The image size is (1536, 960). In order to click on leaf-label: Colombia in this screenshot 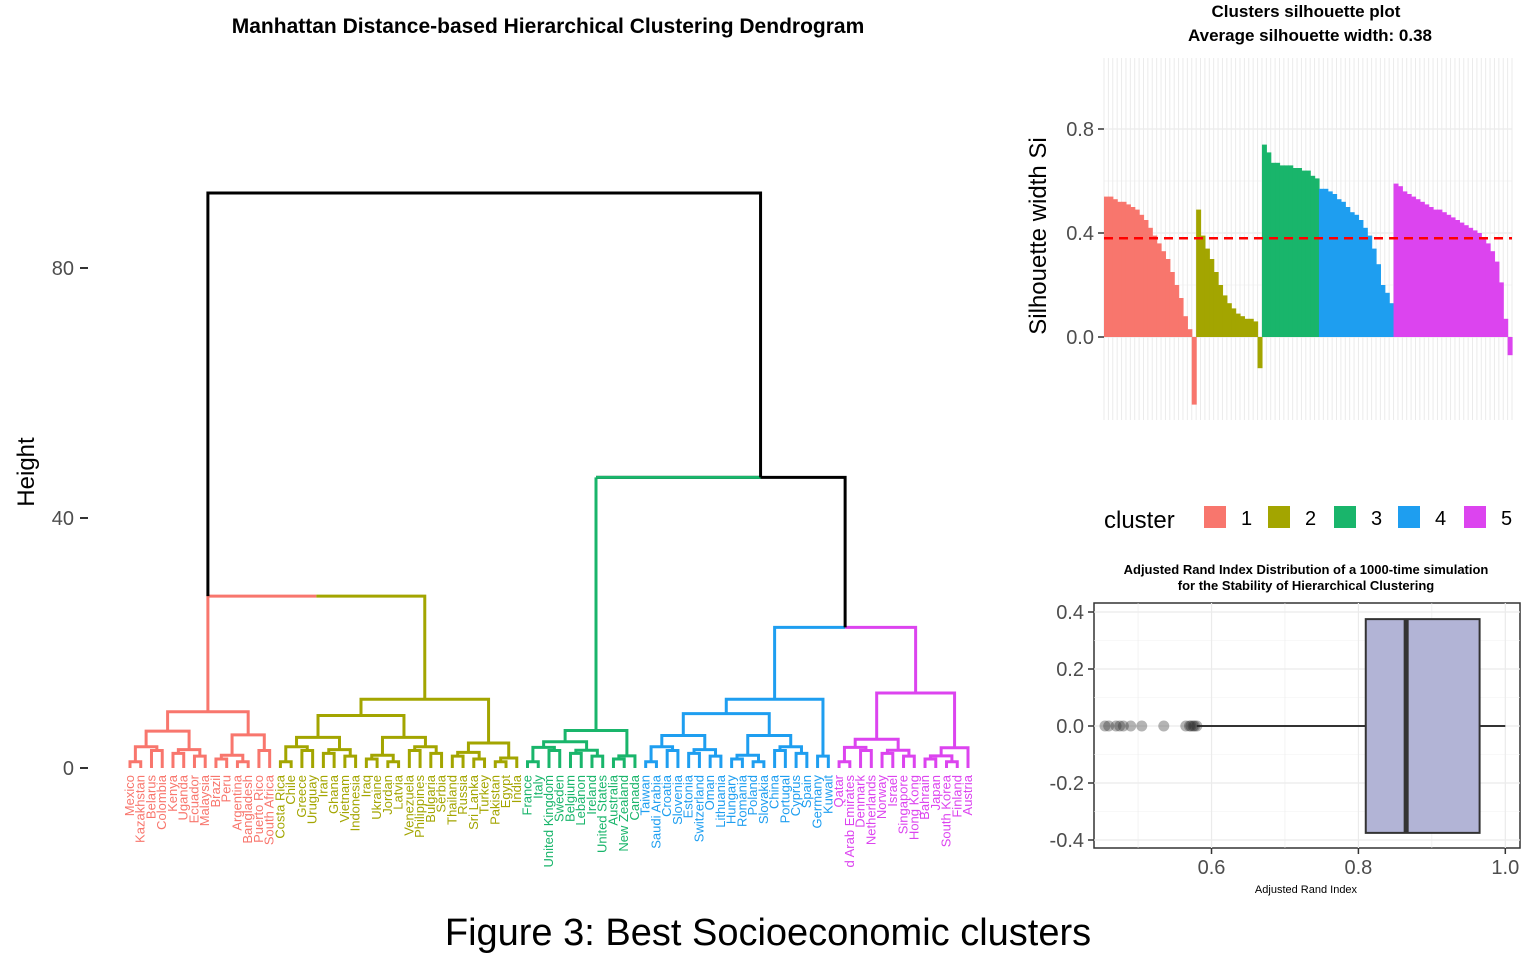, I will do `click(161, 802)`.